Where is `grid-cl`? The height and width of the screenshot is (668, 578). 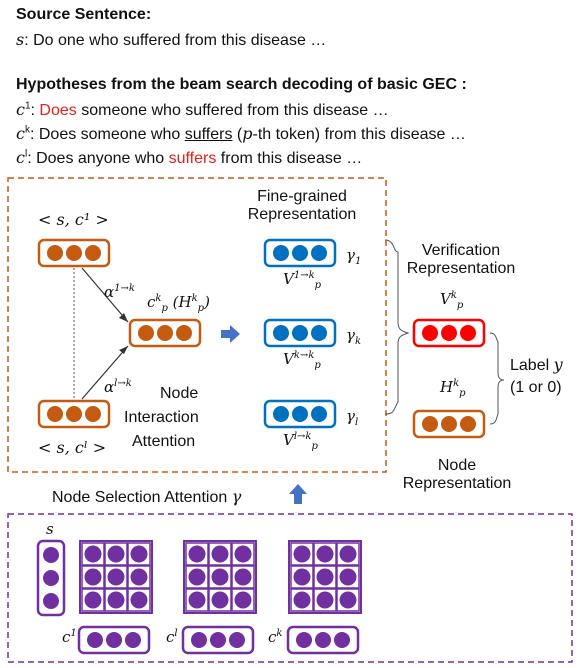
grid-cl is located at coordinates (220, 577).